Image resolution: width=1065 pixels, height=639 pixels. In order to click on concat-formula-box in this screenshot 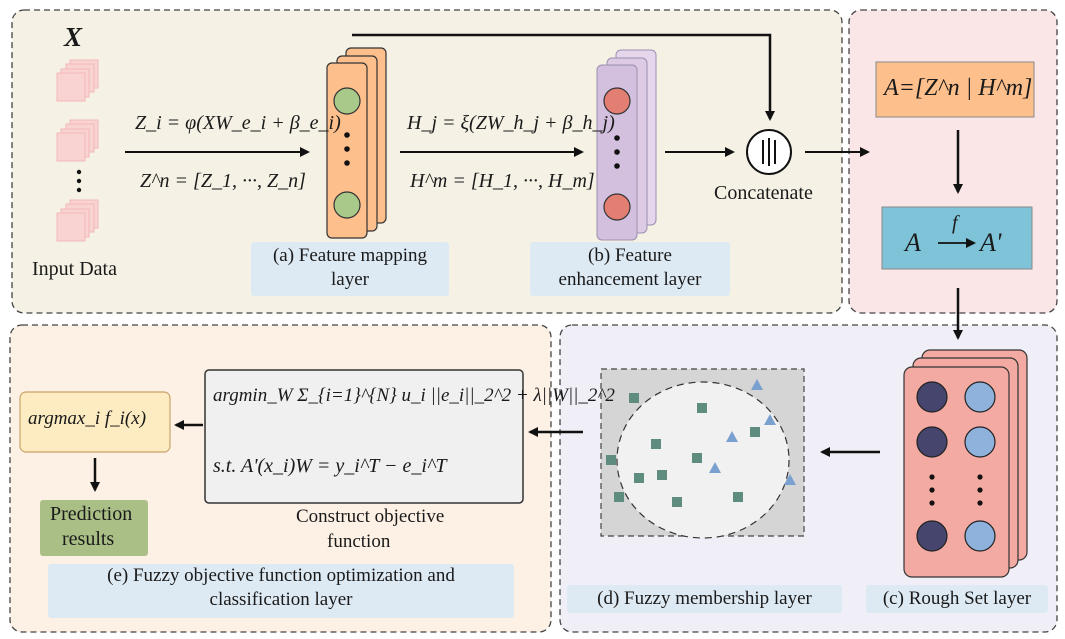, I will do `click(955, 89)`.